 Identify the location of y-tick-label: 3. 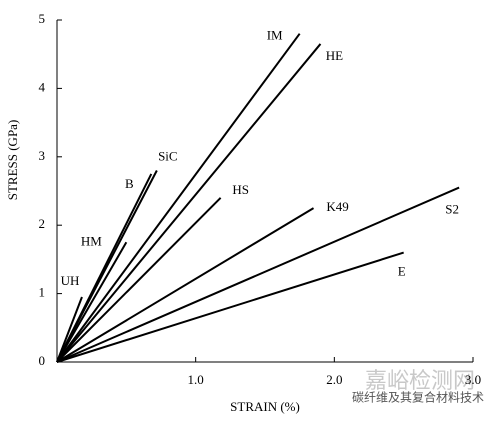
(42, 155).